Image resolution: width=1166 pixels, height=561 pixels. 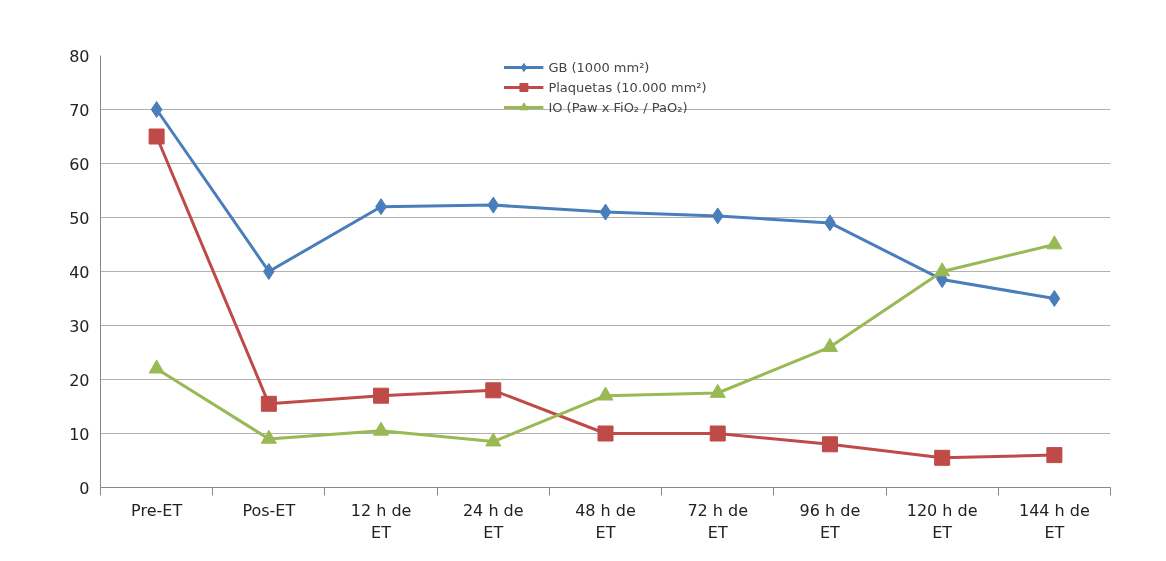 What do you see at coordinates (381, 521) in the screenshot?
I see `x-tick-label: 12 h de ET` at bounding box center [381, 521].